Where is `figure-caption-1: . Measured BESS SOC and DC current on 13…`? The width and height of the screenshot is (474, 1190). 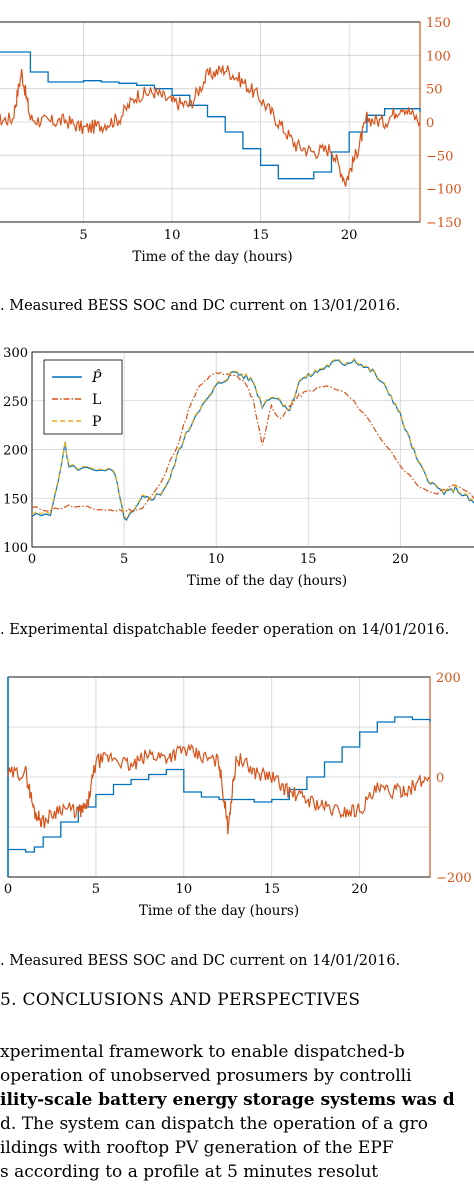
figure-caption-1: . Measured BESS SOC and DC current on 13… is located at coordinates (200, 306).